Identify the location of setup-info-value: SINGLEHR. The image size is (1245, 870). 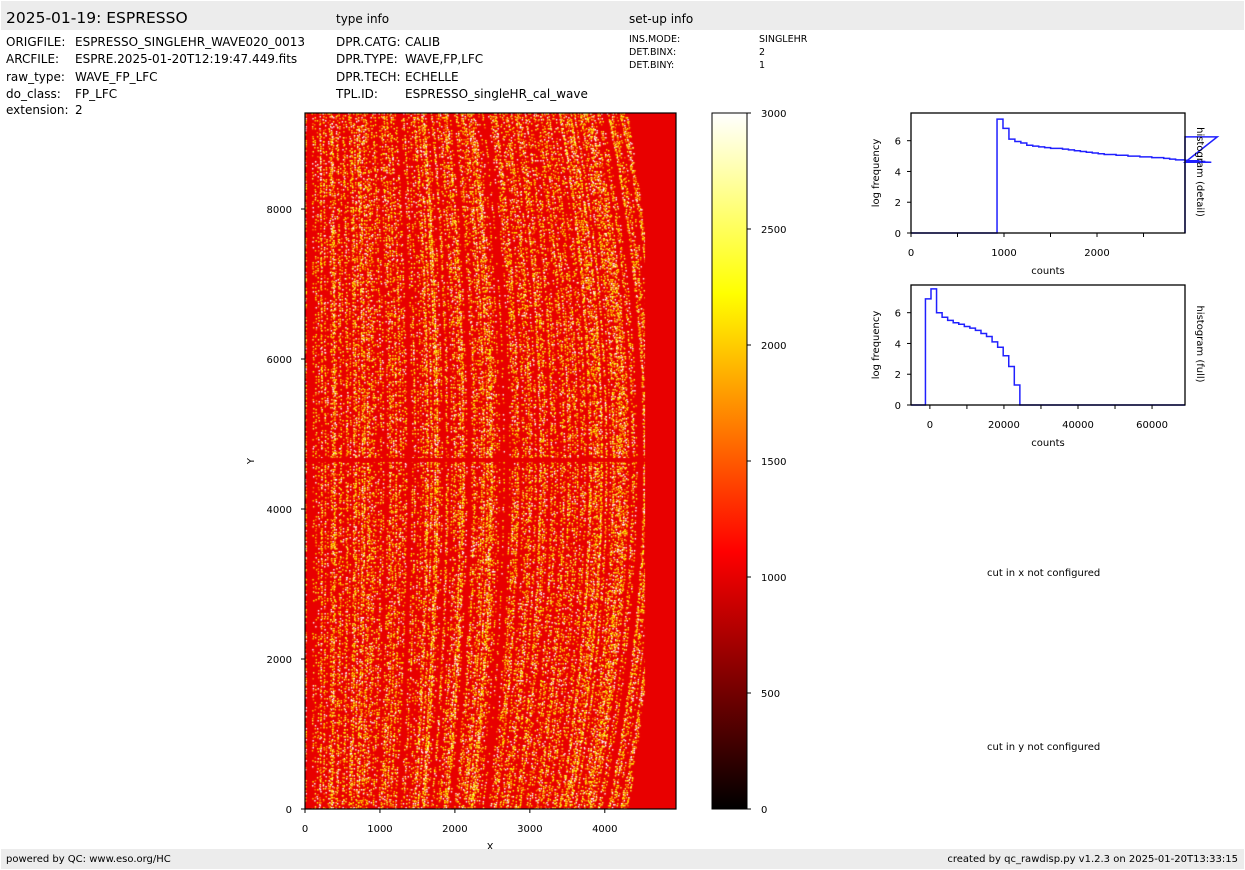
(783, 39).